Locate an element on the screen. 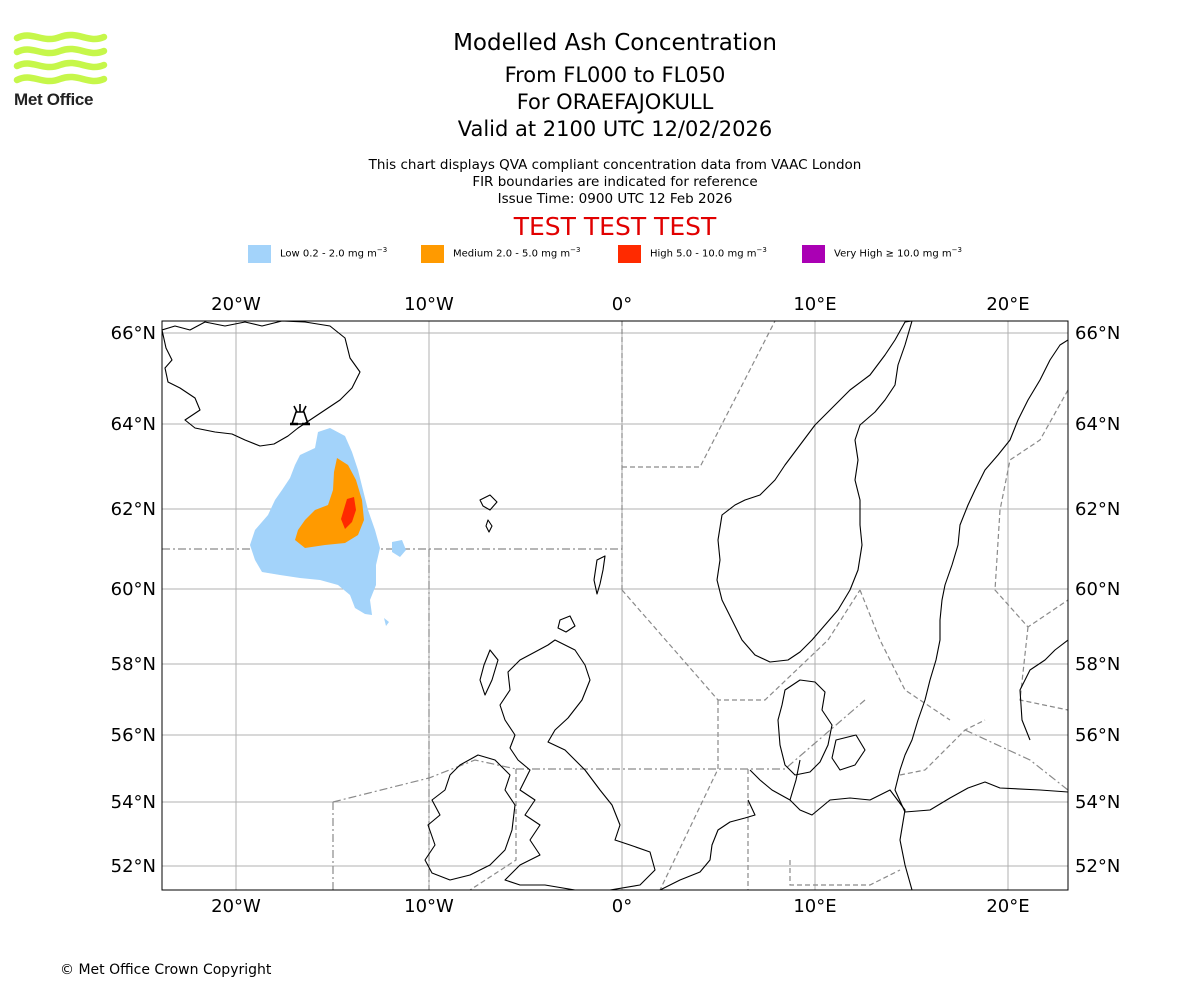 The image size is (1200, 1000). lon-tick-top: 10°E is located at coordinates (814, 304).